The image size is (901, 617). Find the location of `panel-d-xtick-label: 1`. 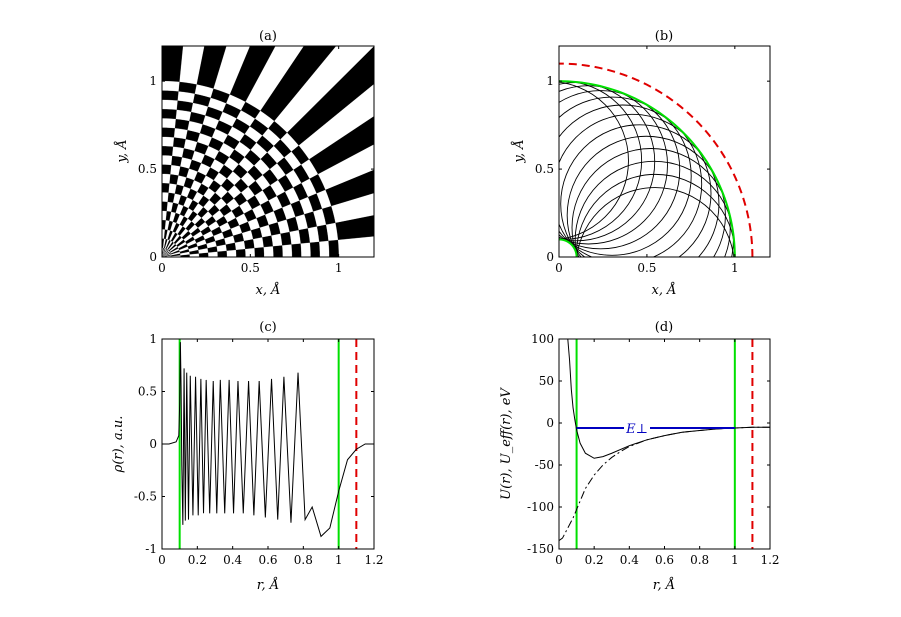

panel-d-xtick-label: 1 is located at coordinates (735, 560).